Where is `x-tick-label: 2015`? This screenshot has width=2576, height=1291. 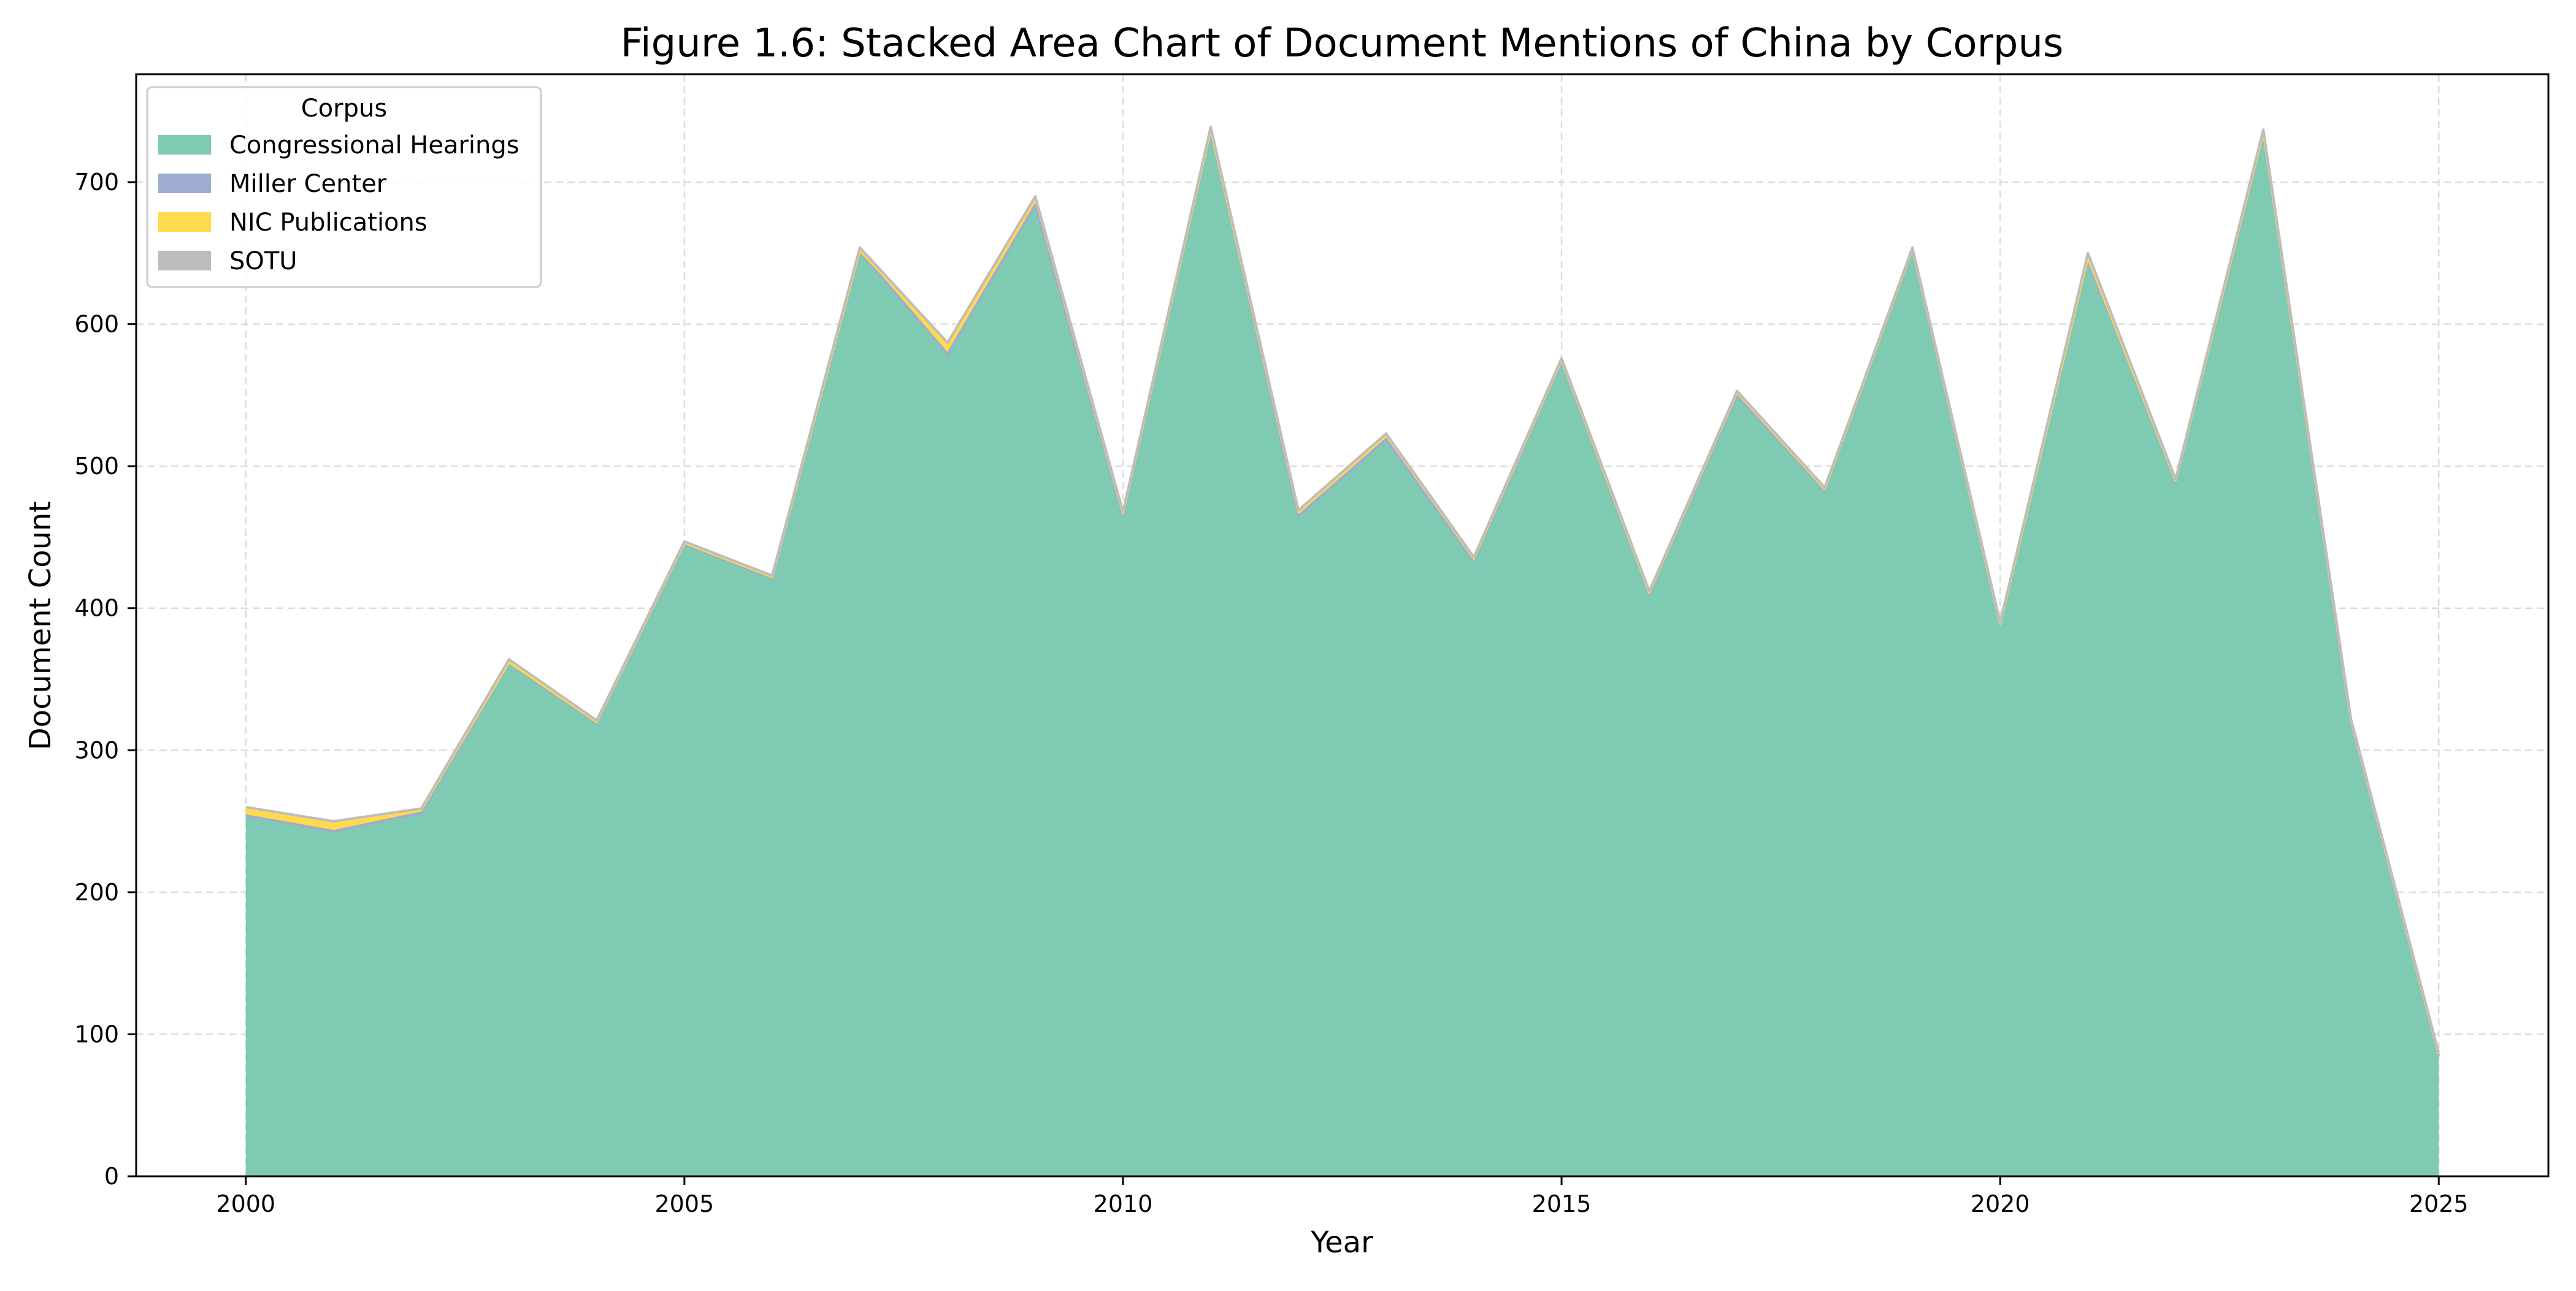 x-tick-label: 2015 is located at coordinates (1562, 1203).